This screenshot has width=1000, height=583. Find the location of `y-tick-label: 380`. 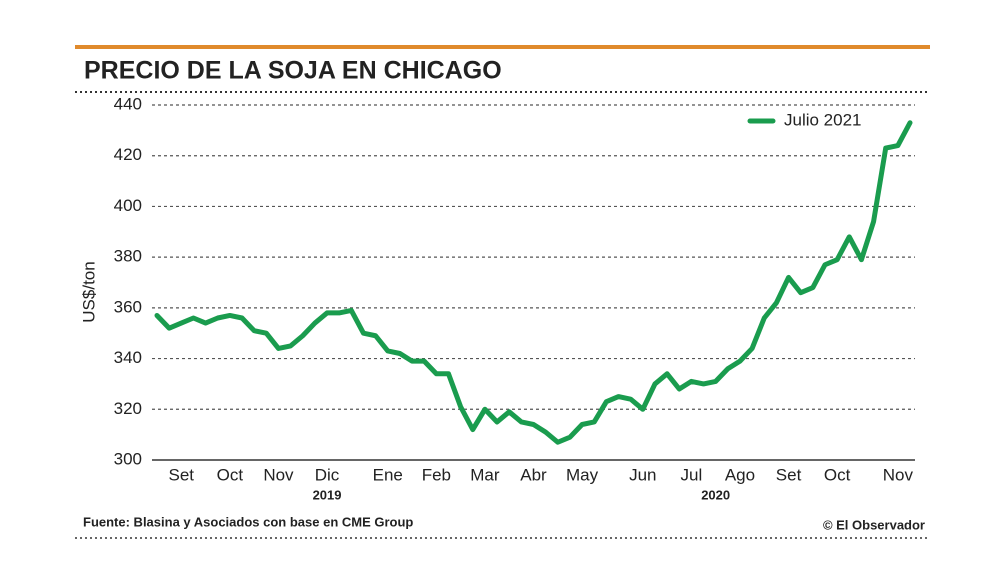

y-tick-label: 380 is located at coordinates (128, 256).